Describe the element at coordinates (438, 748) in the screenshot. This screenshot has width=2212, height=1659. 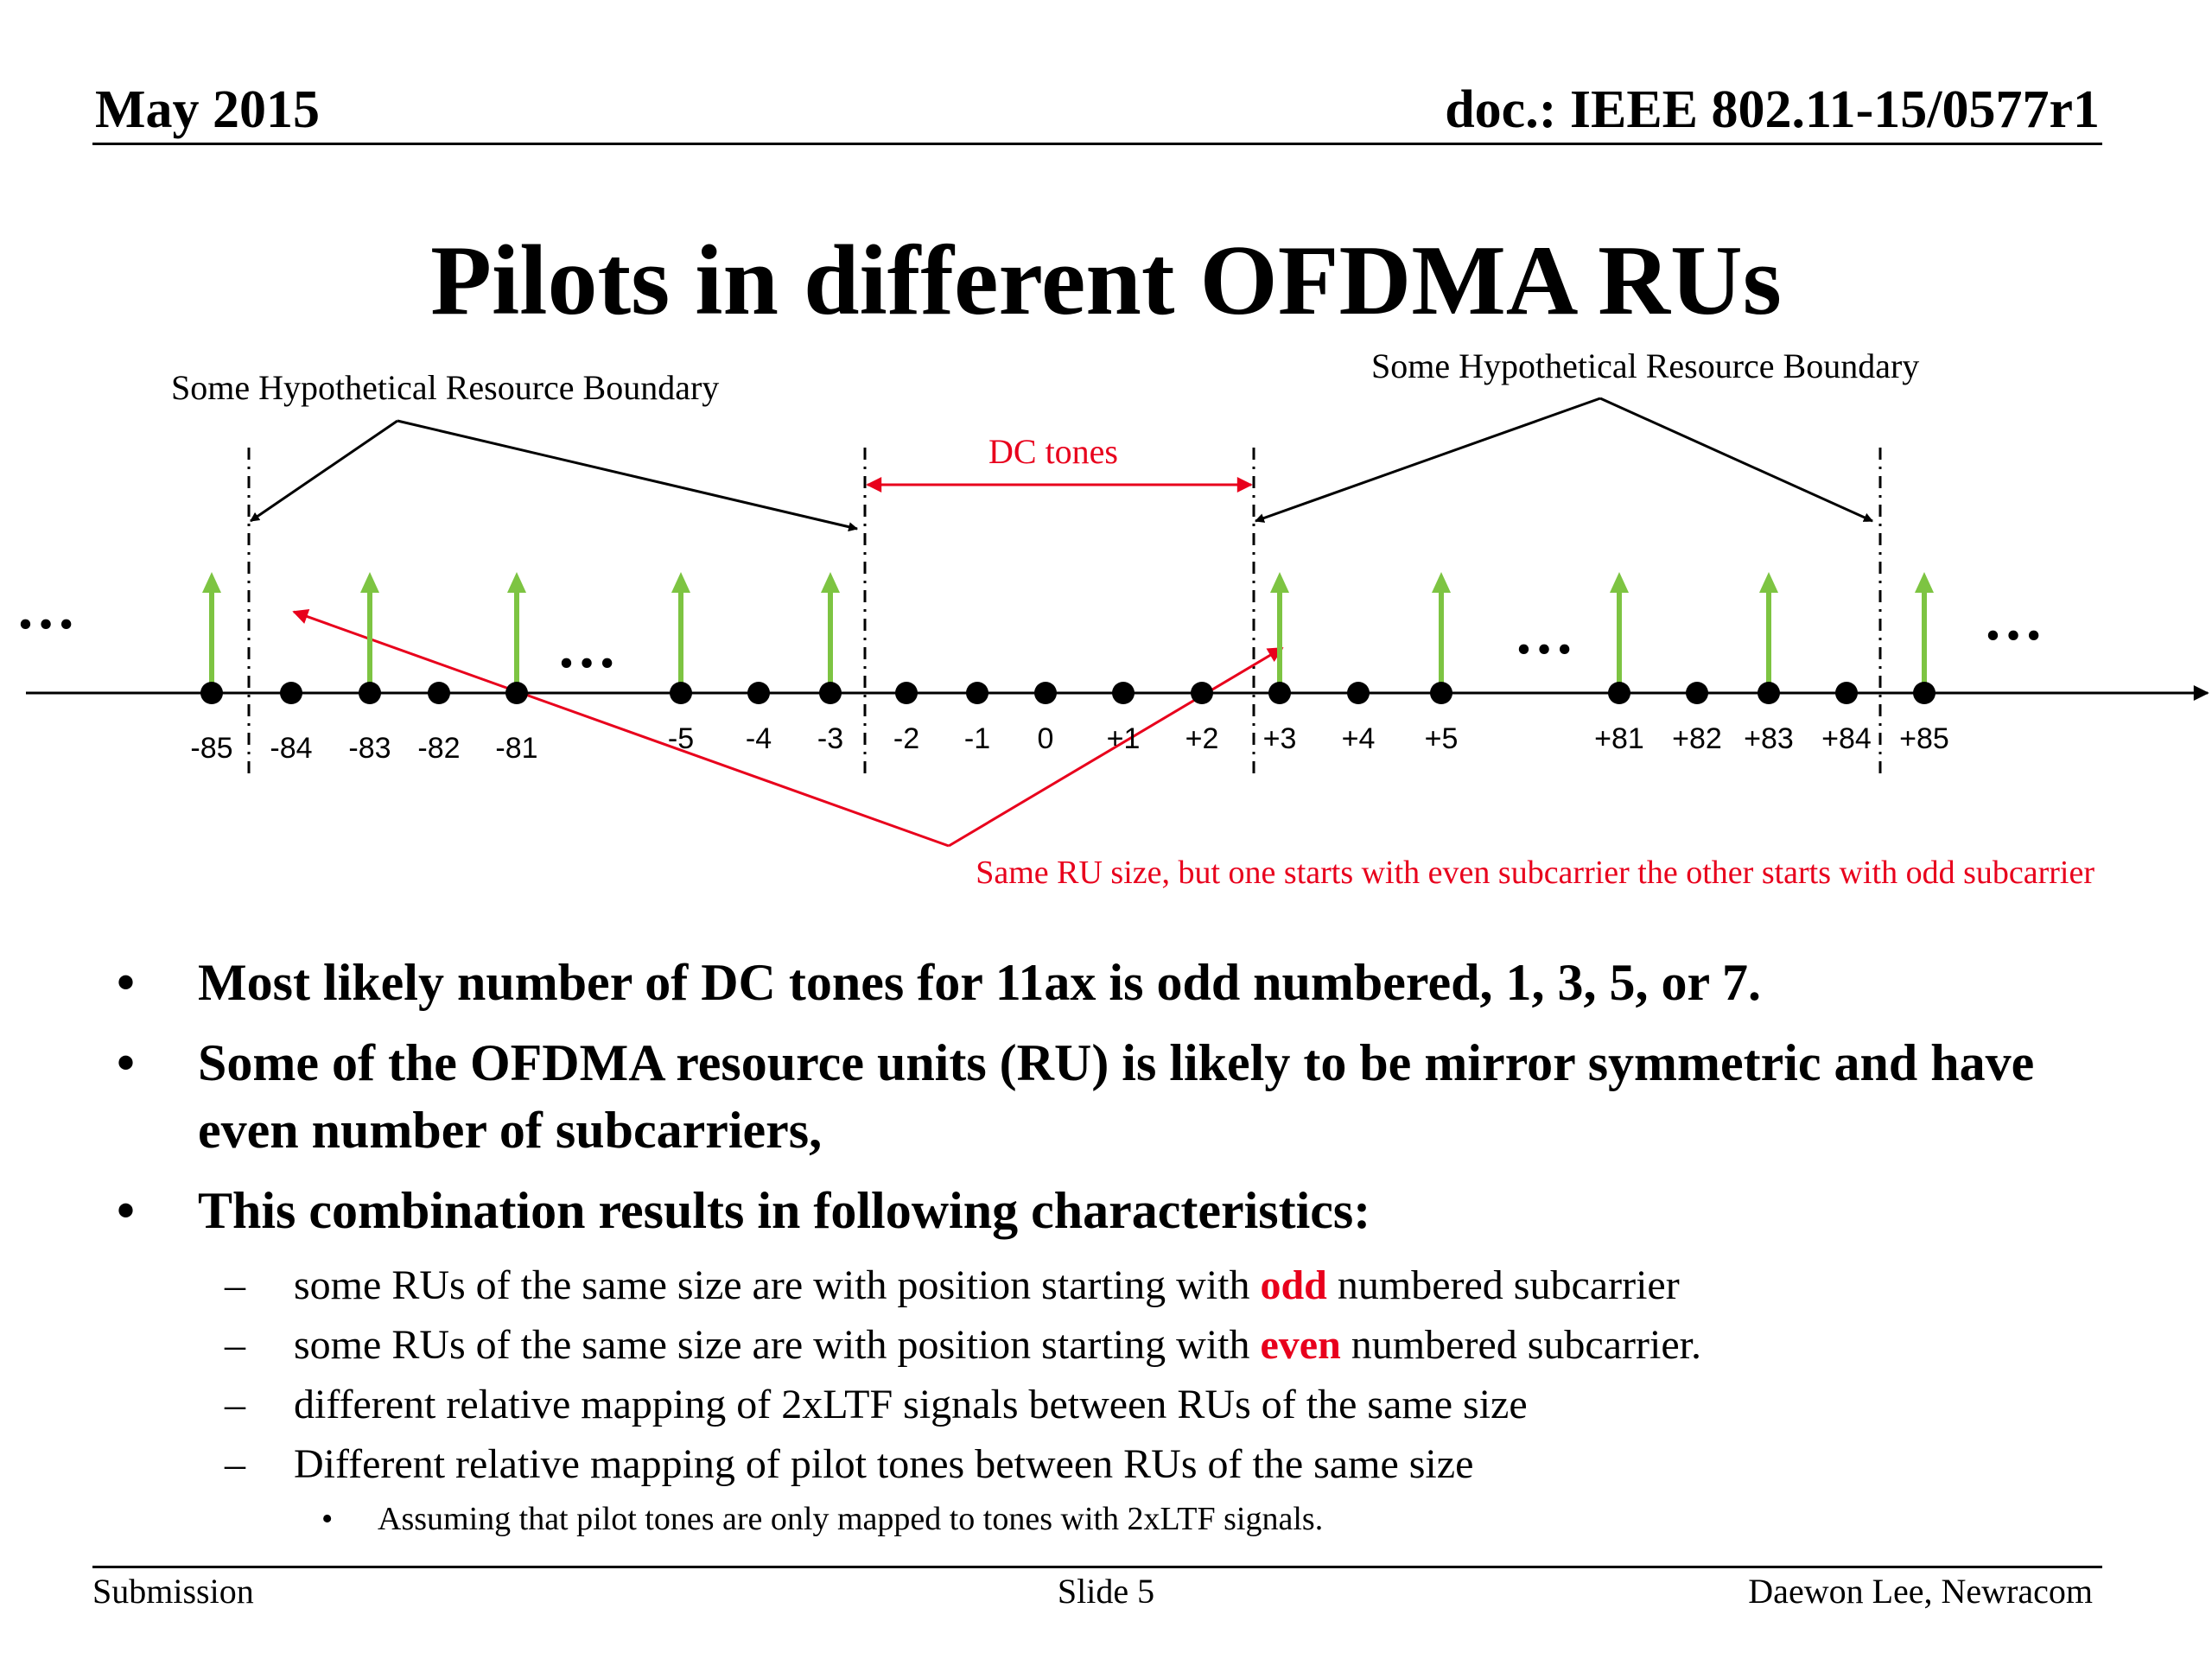
I see `tick-label--82: -82` at that location.